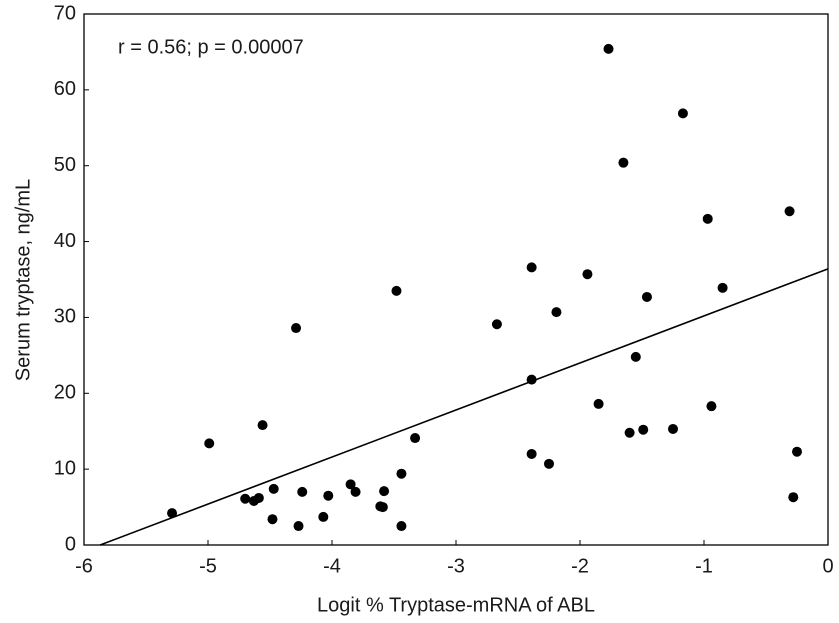 This screenshot has height=623, width=839. What do you see at coordinates (70, 544) in the screenshot?
I see `y-tick-label: 0` at bounding box center [70, 544].